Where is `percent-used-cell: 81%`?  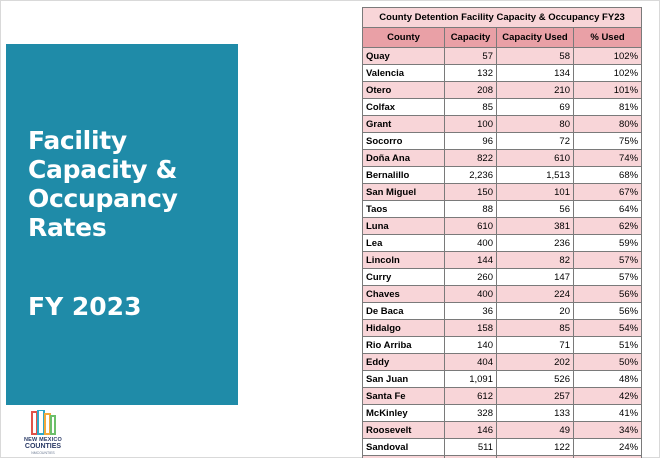
percent-used-cell: 81% is located at coordinates (607, 107).